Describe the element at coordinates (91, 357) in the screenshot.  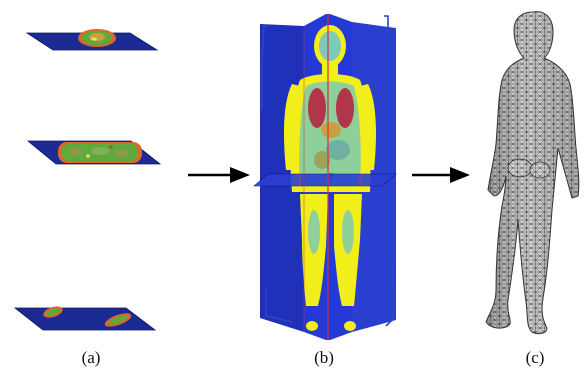
I see `panel-label-a: (a)` at that location.